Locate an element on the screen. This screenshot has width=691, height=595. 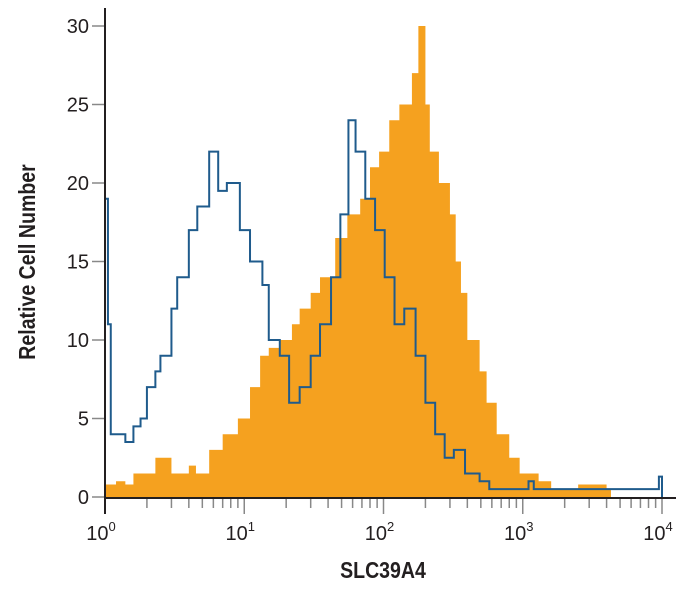
y-axis-title: Relative Cell Number is located at coordinates (28, 261).